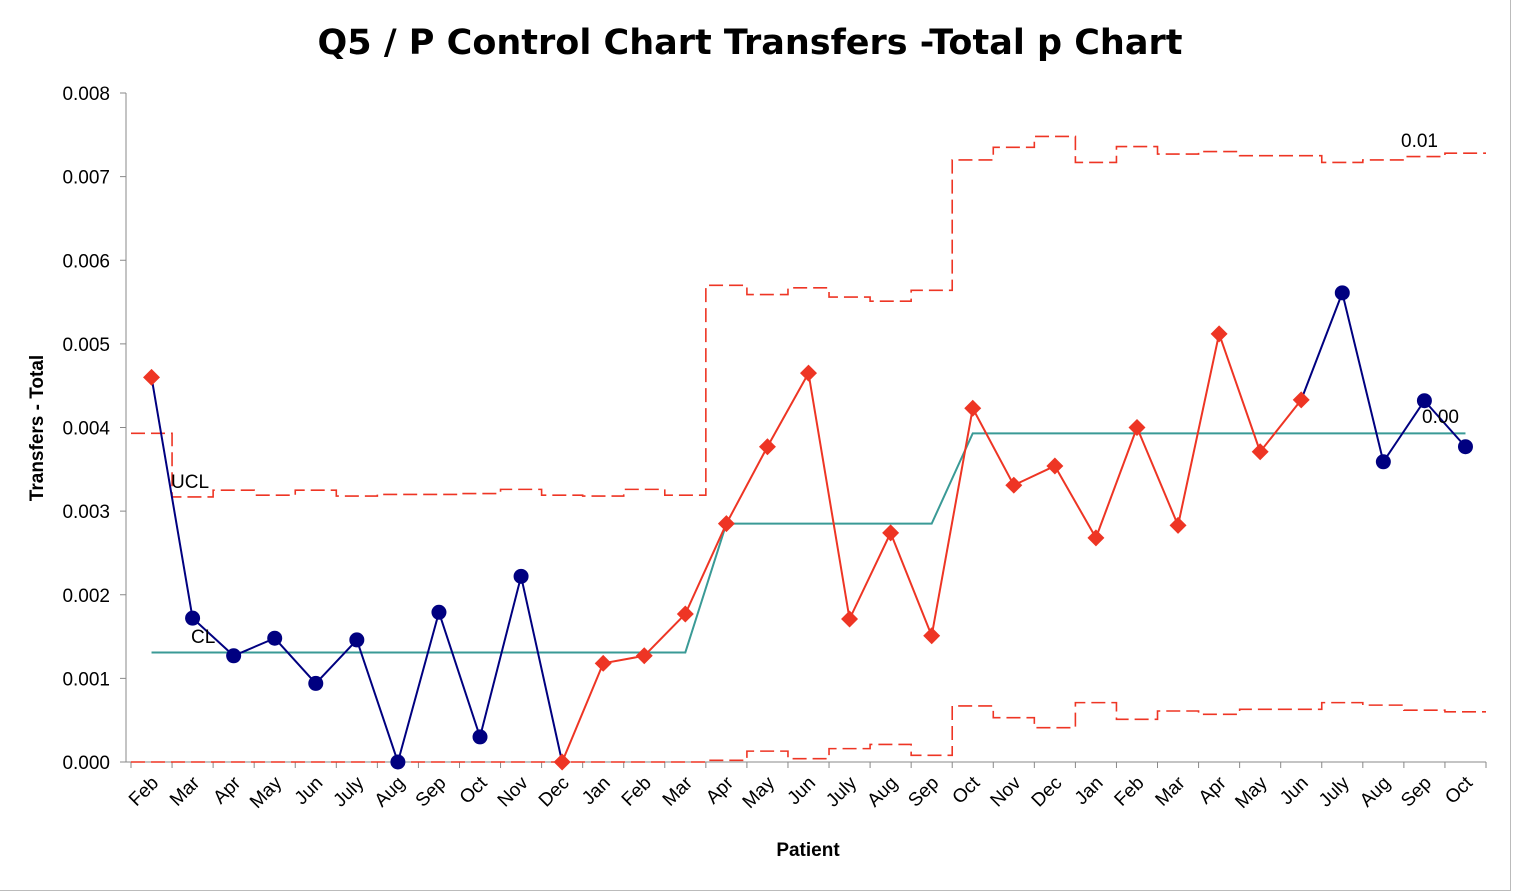 Image resolution: width=1516 pixels, height=896 pixels. I want to click on cl-label: CL, so click(203, 637).